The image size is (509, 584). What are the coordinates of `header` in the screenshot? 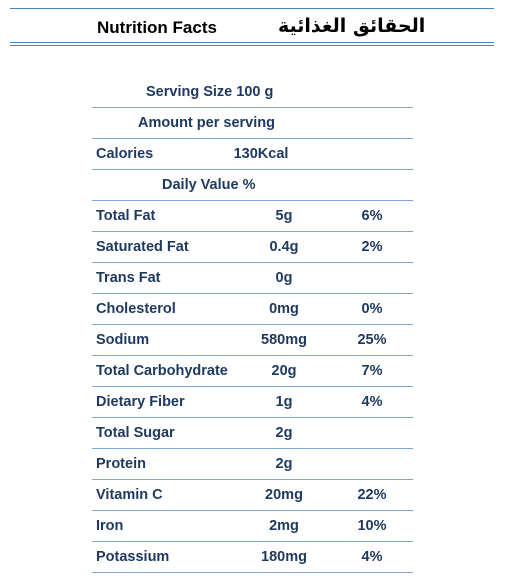 It's located at (252, 25).